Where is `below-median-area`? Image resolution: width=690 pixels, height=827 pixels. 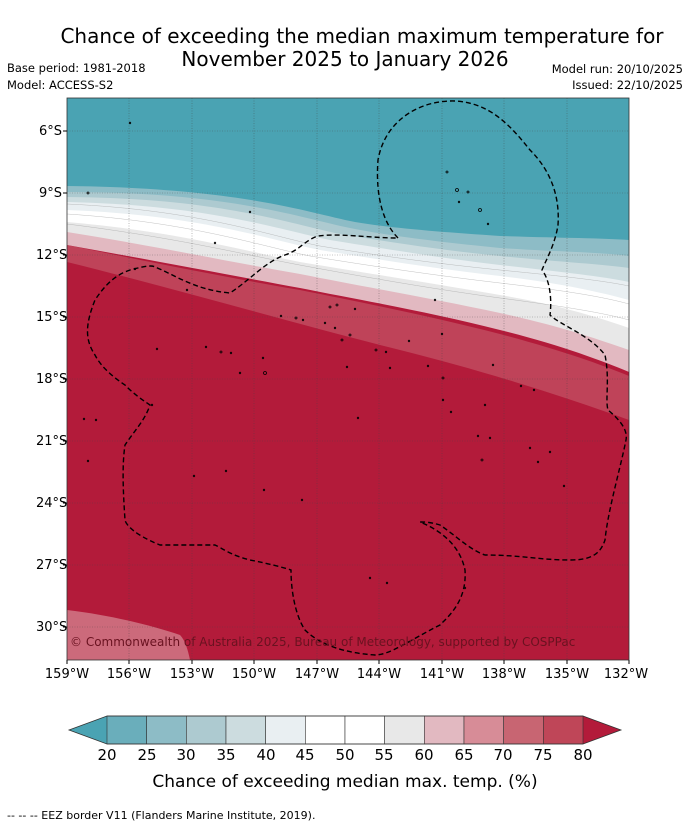 below-median-area is located at coordinates (348, 169).